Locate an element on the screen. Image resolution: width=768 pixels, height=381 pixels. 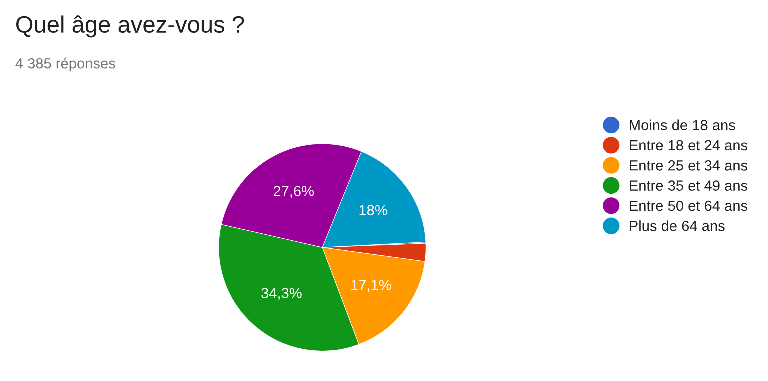
data-label: 34,3% is located at coordinates (282, 294).